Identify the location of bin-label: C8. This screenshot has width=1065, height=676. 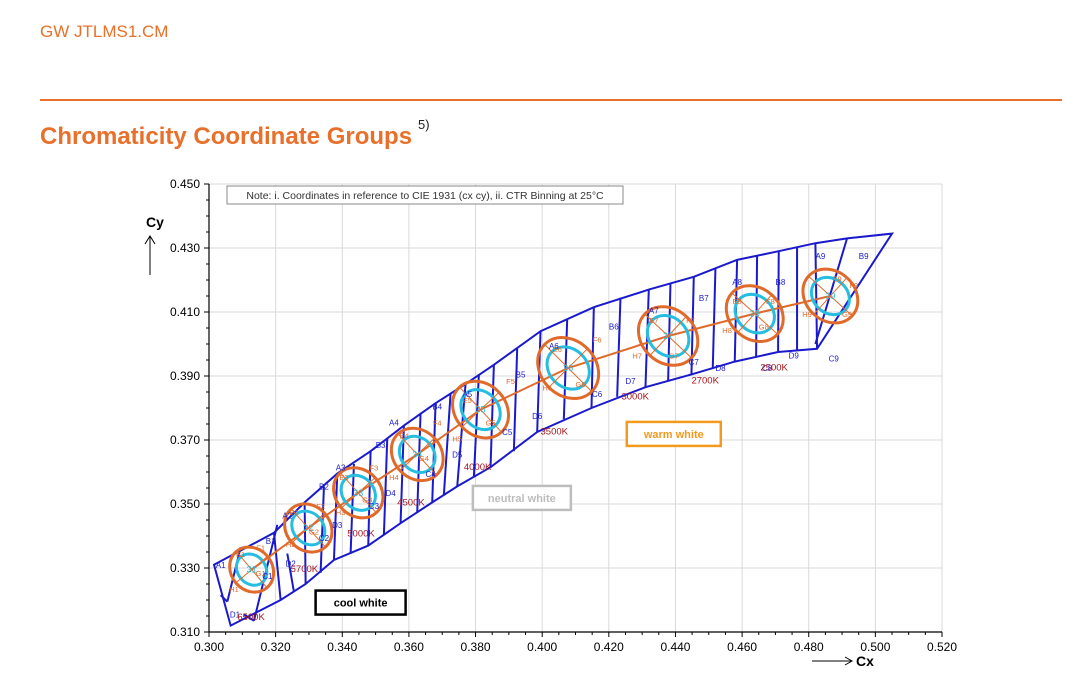
(767, 368).